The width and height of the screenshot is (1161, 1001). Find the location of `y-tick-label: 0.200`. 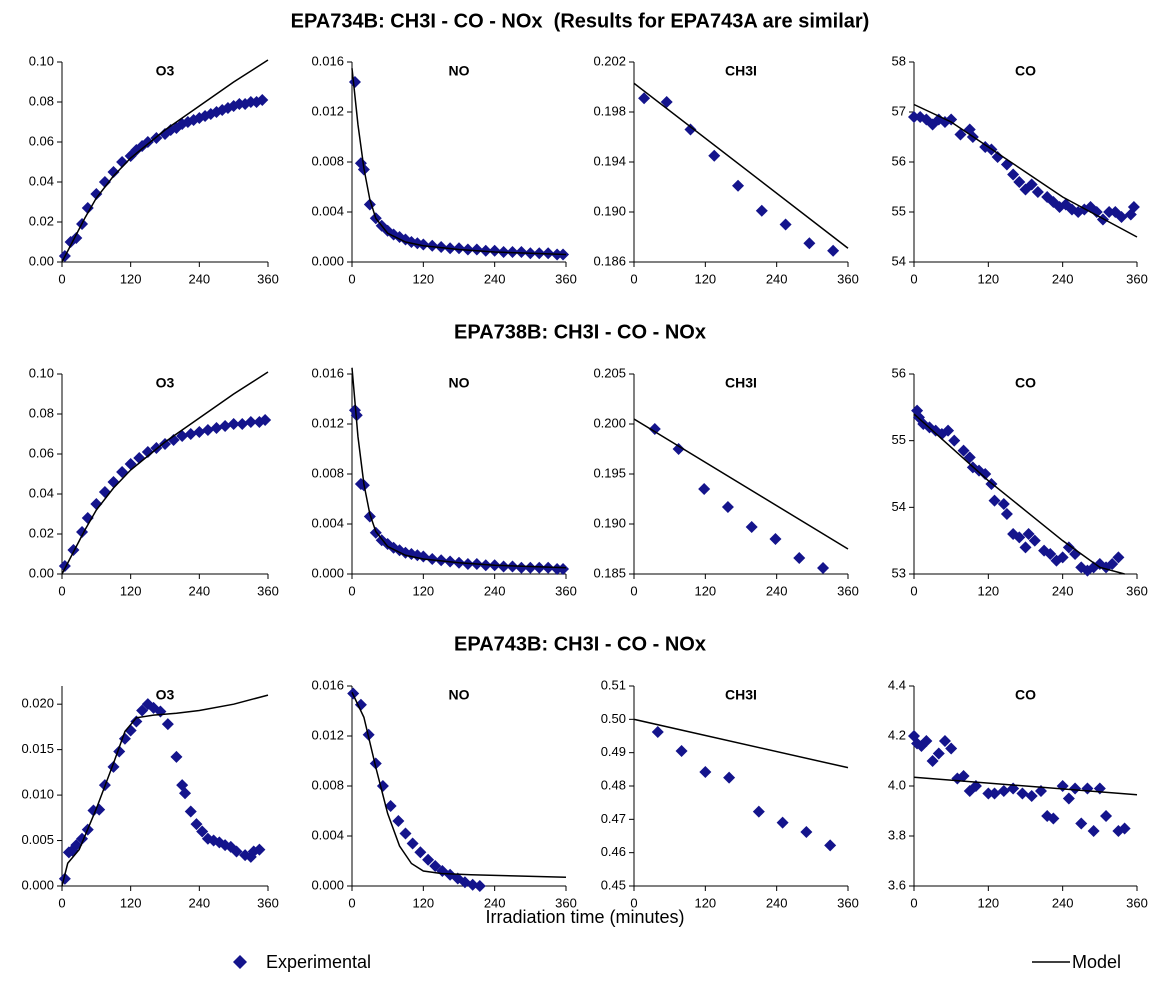

y-tick-label: 0.200 is located at coordinates (609, 422).